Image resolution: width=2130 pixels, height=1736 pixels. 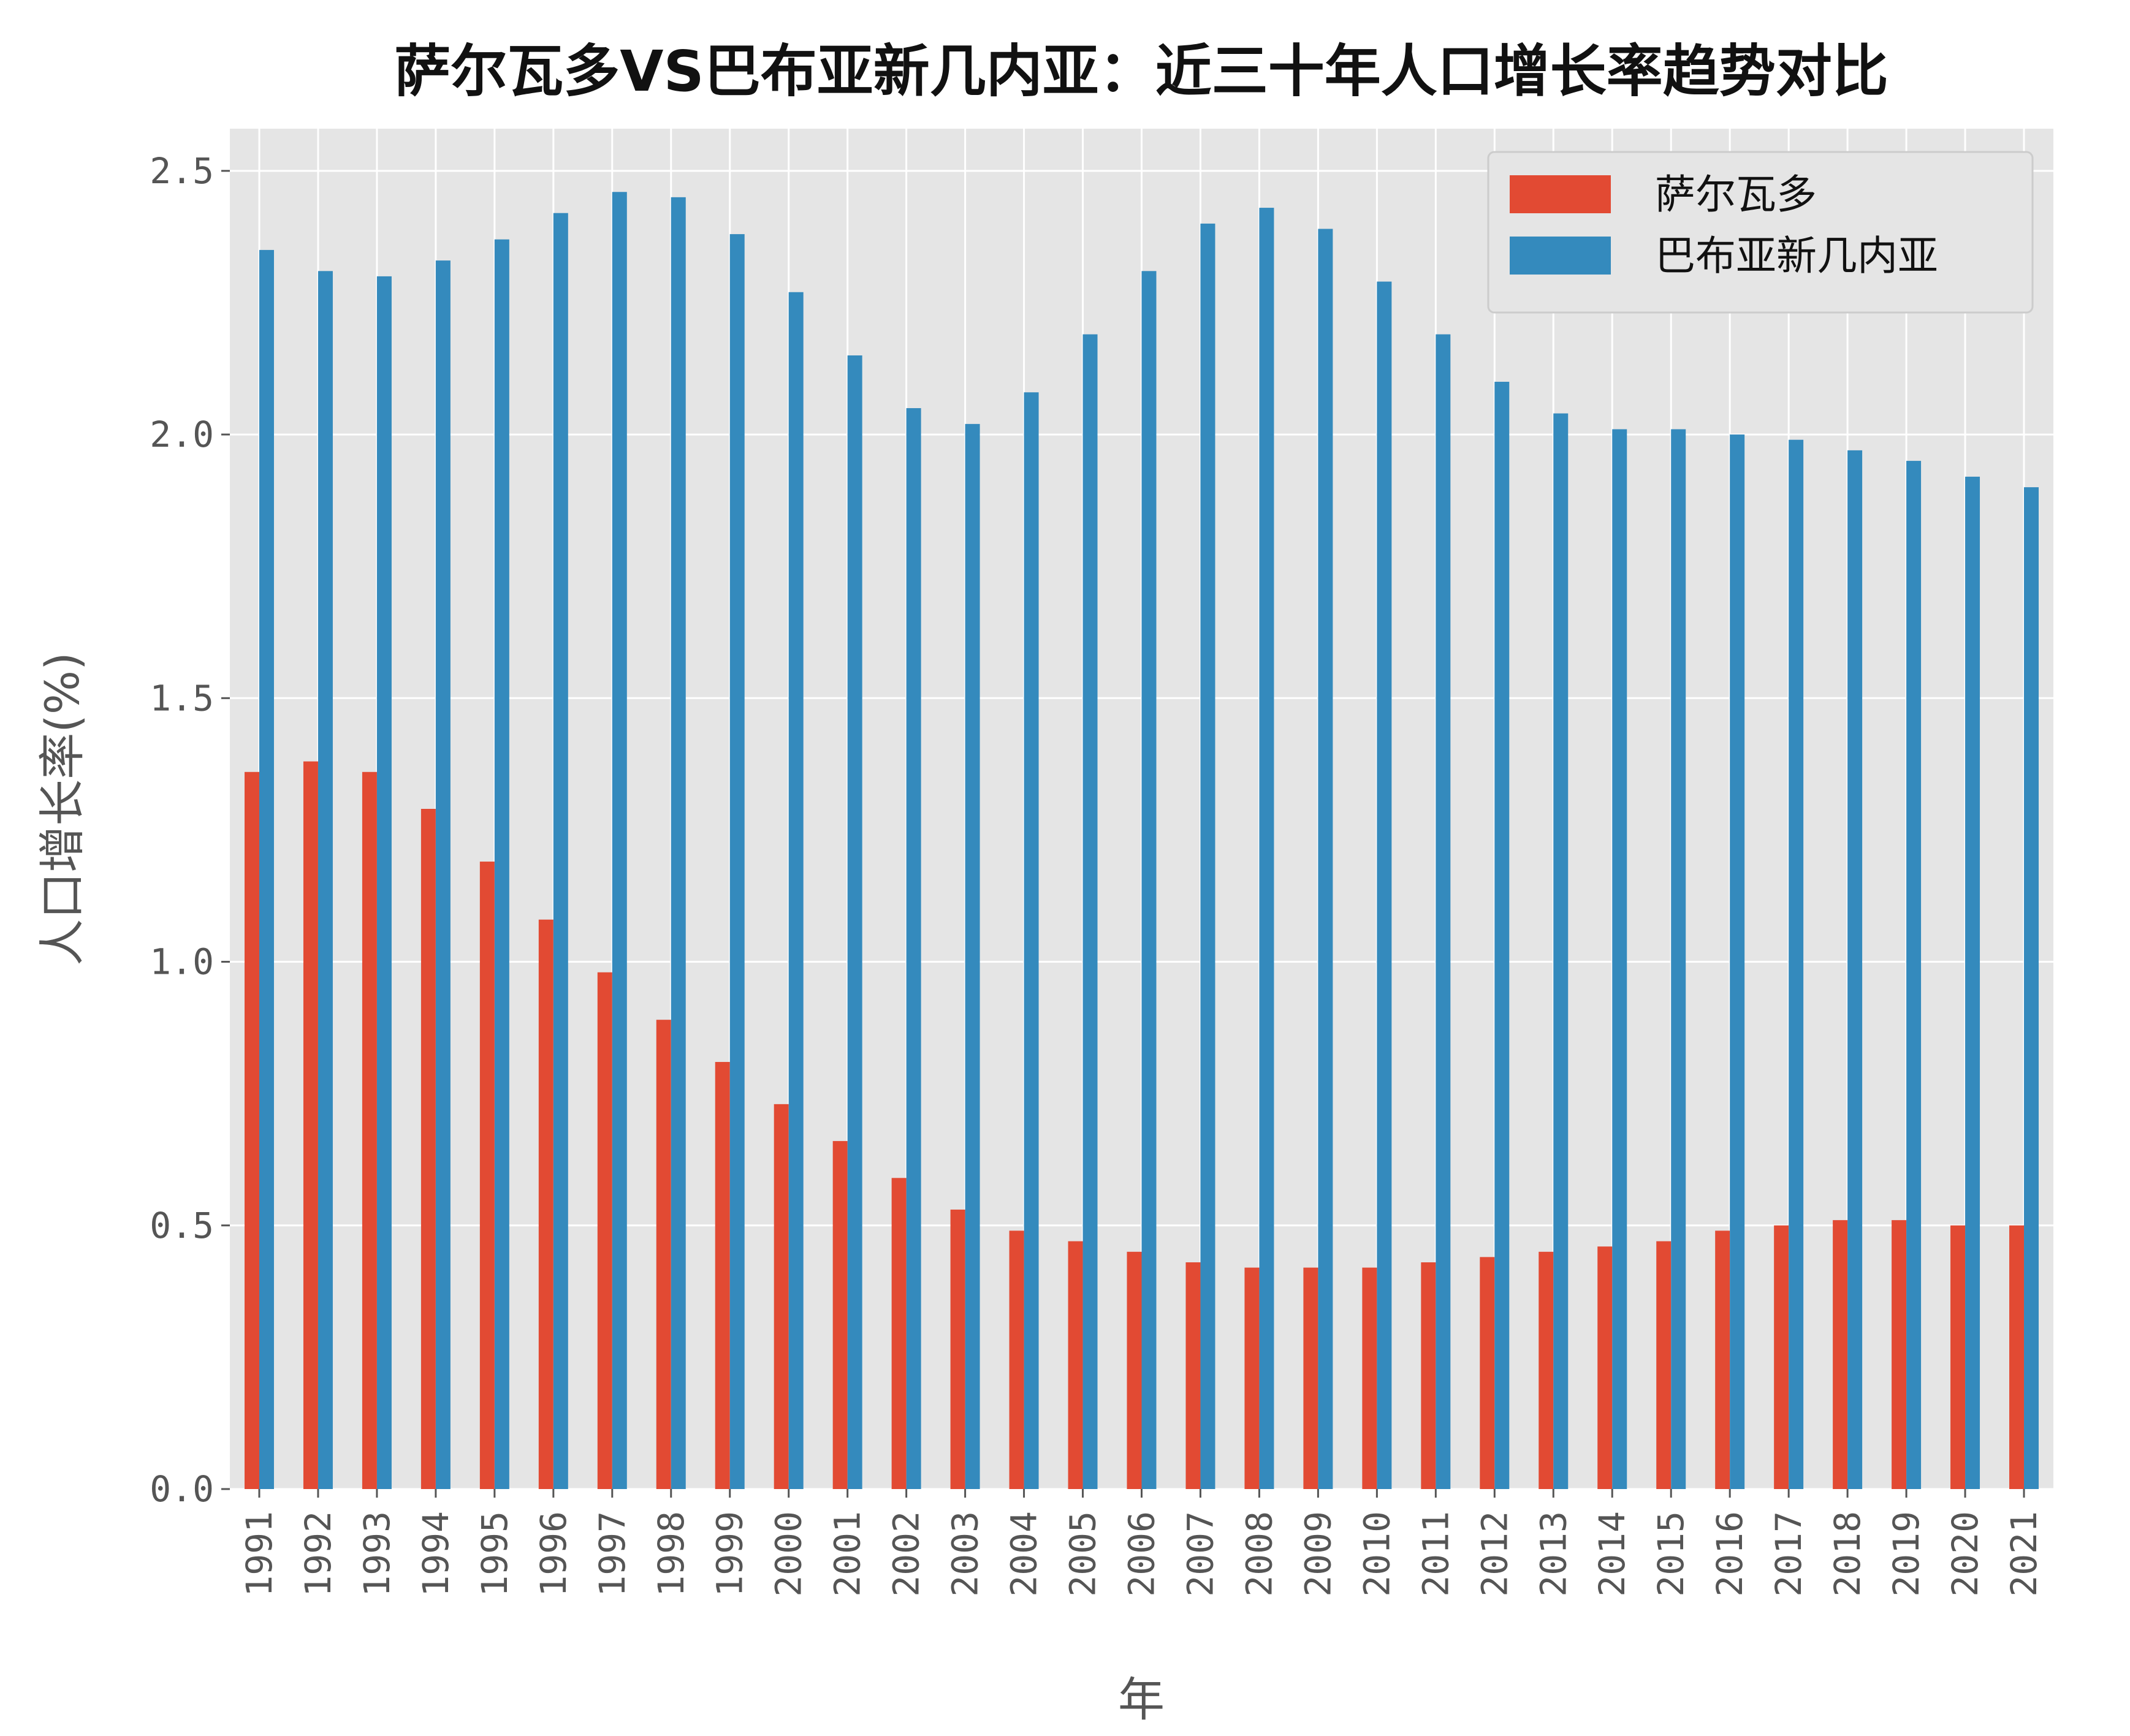 What do you see at coordinates (1016, 1359) in the screenshot?
I see `bar-el-salvador-2004` at bounding box center [1016, 1359].